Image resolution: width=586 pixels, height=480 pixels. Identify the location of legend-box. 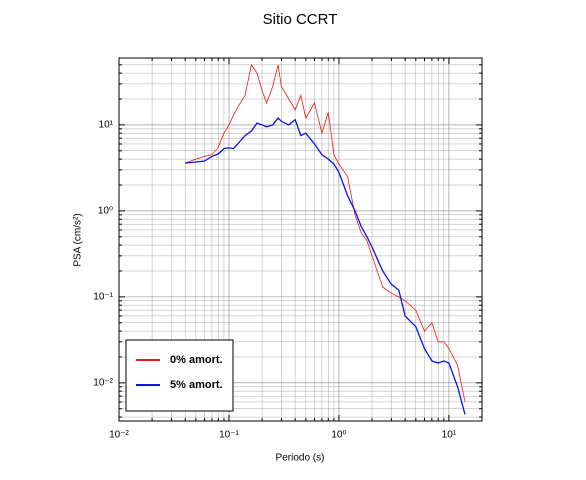
(179, 375).